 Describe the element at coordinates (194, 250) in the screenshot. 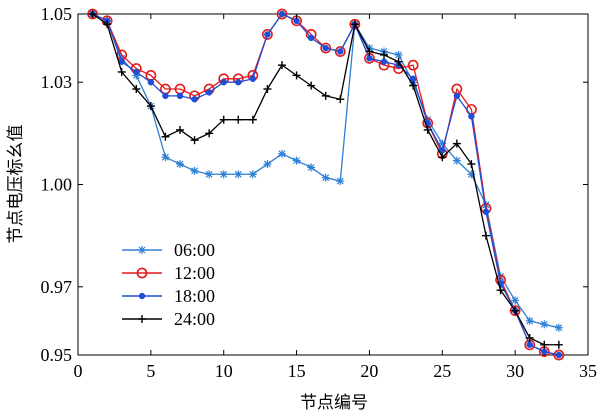

I see `legend-label: 06:00` at that location.